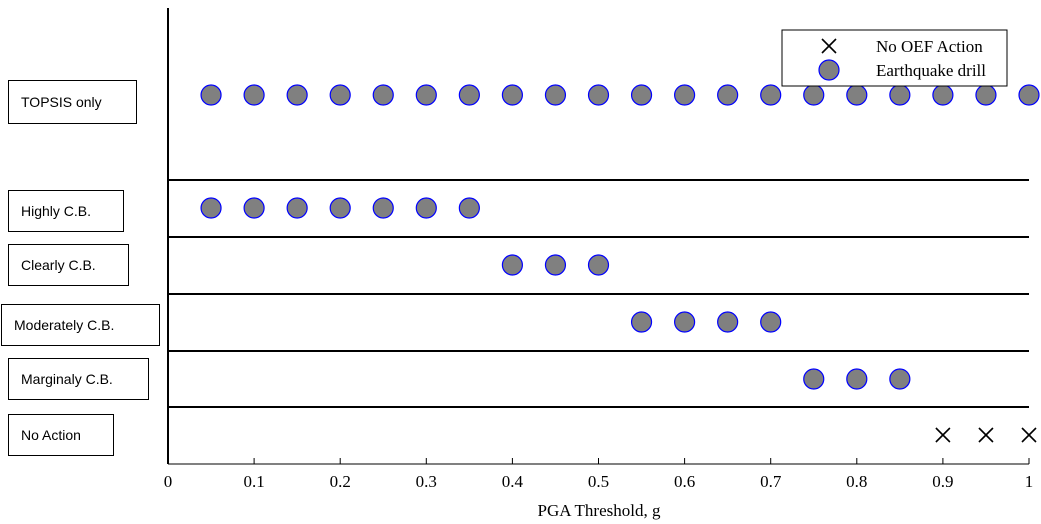  Describe the element at coordinates (856, 481) in the screenshot. I see `x-tick-label: 0.8` at that location.